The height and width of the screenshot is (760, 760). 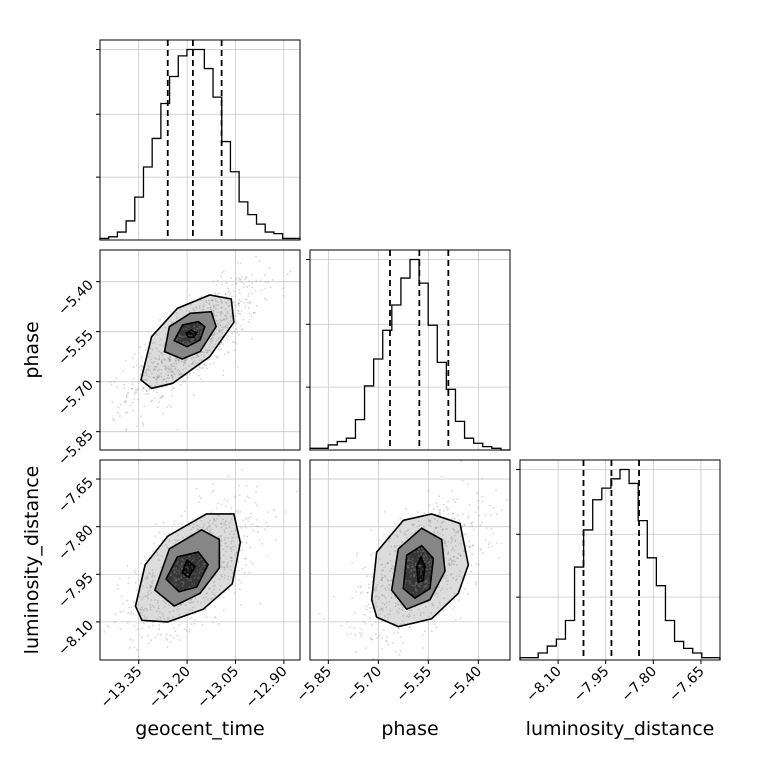 I want to click on samples-geocent_time-luminosity_distance, so click(x=200, y=560).